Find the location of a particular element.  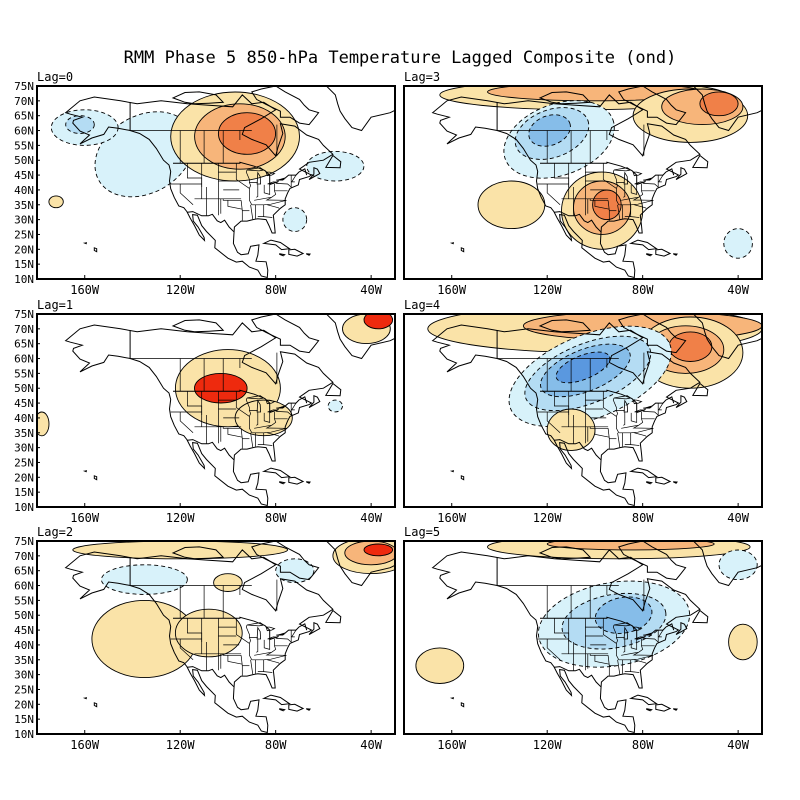

lat-tick-label: 30N is located at coordinates (24, 675).